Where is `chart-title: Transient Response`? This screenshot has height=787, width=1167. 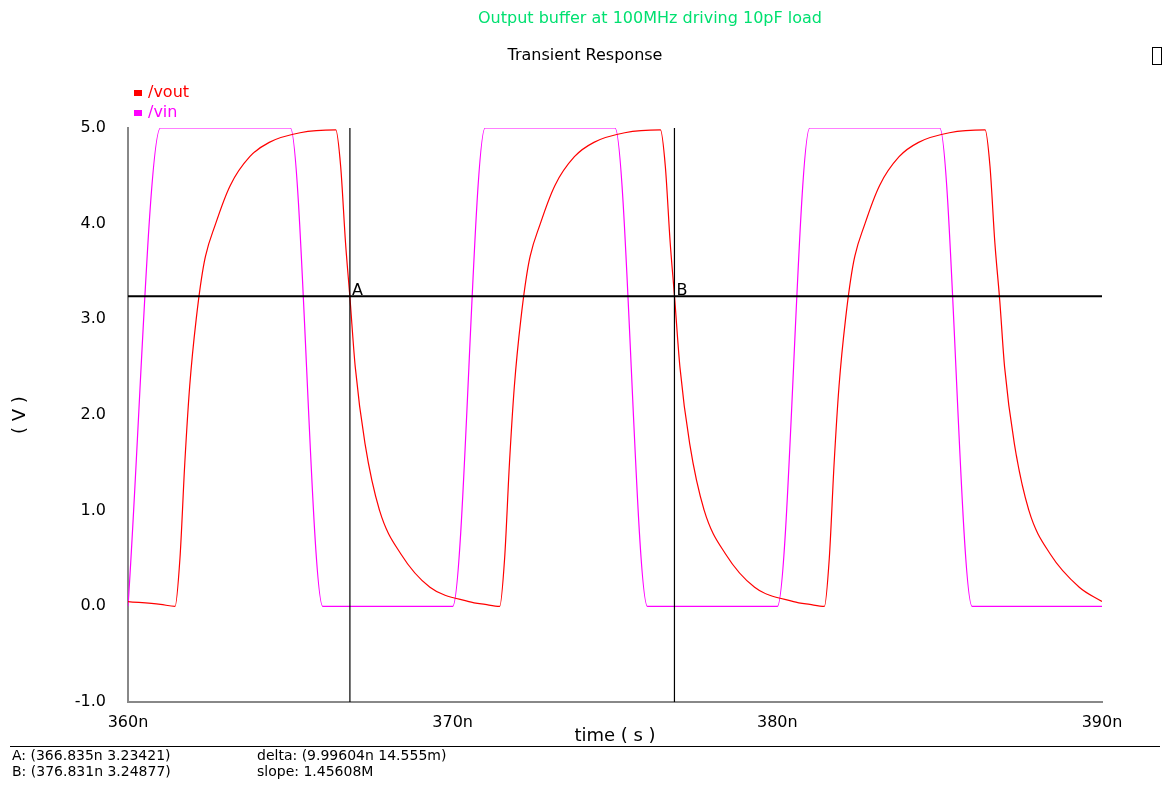 chart-title: Transient Response is located at coordinates (584, 55).